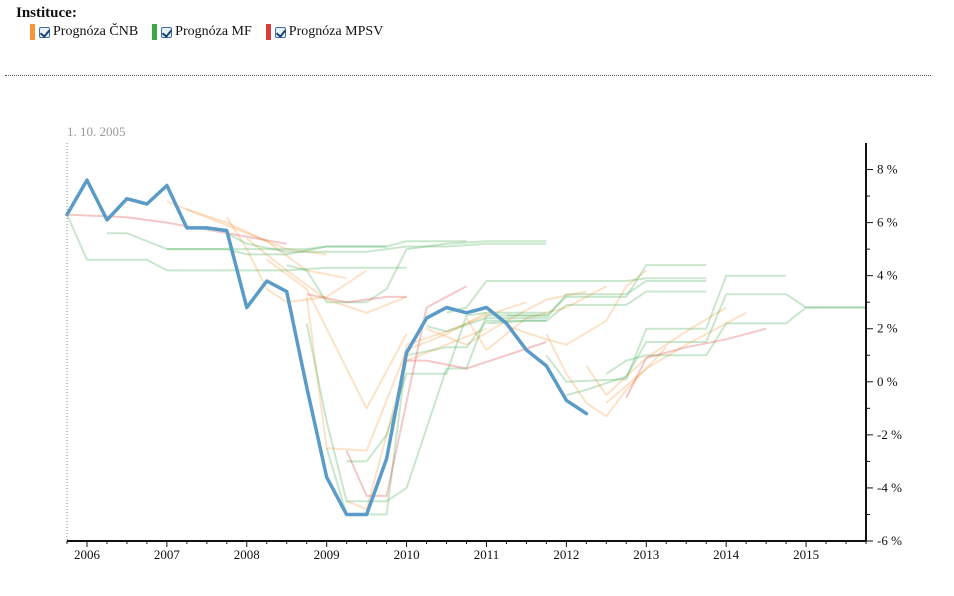 The width and height of the screenshot is (954, 596). I want to click on checkbox-cnb, so click(44, 32).